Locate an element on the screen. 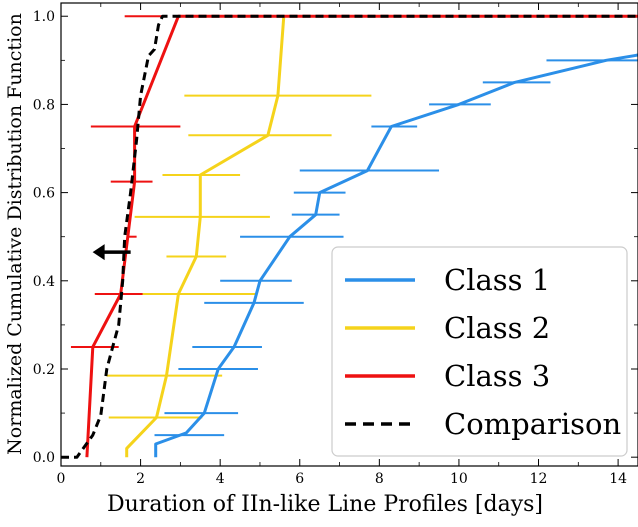 This screenshot has width=638, height=527. y-tick-label: 0.6 is located at coordinates (44, 194).